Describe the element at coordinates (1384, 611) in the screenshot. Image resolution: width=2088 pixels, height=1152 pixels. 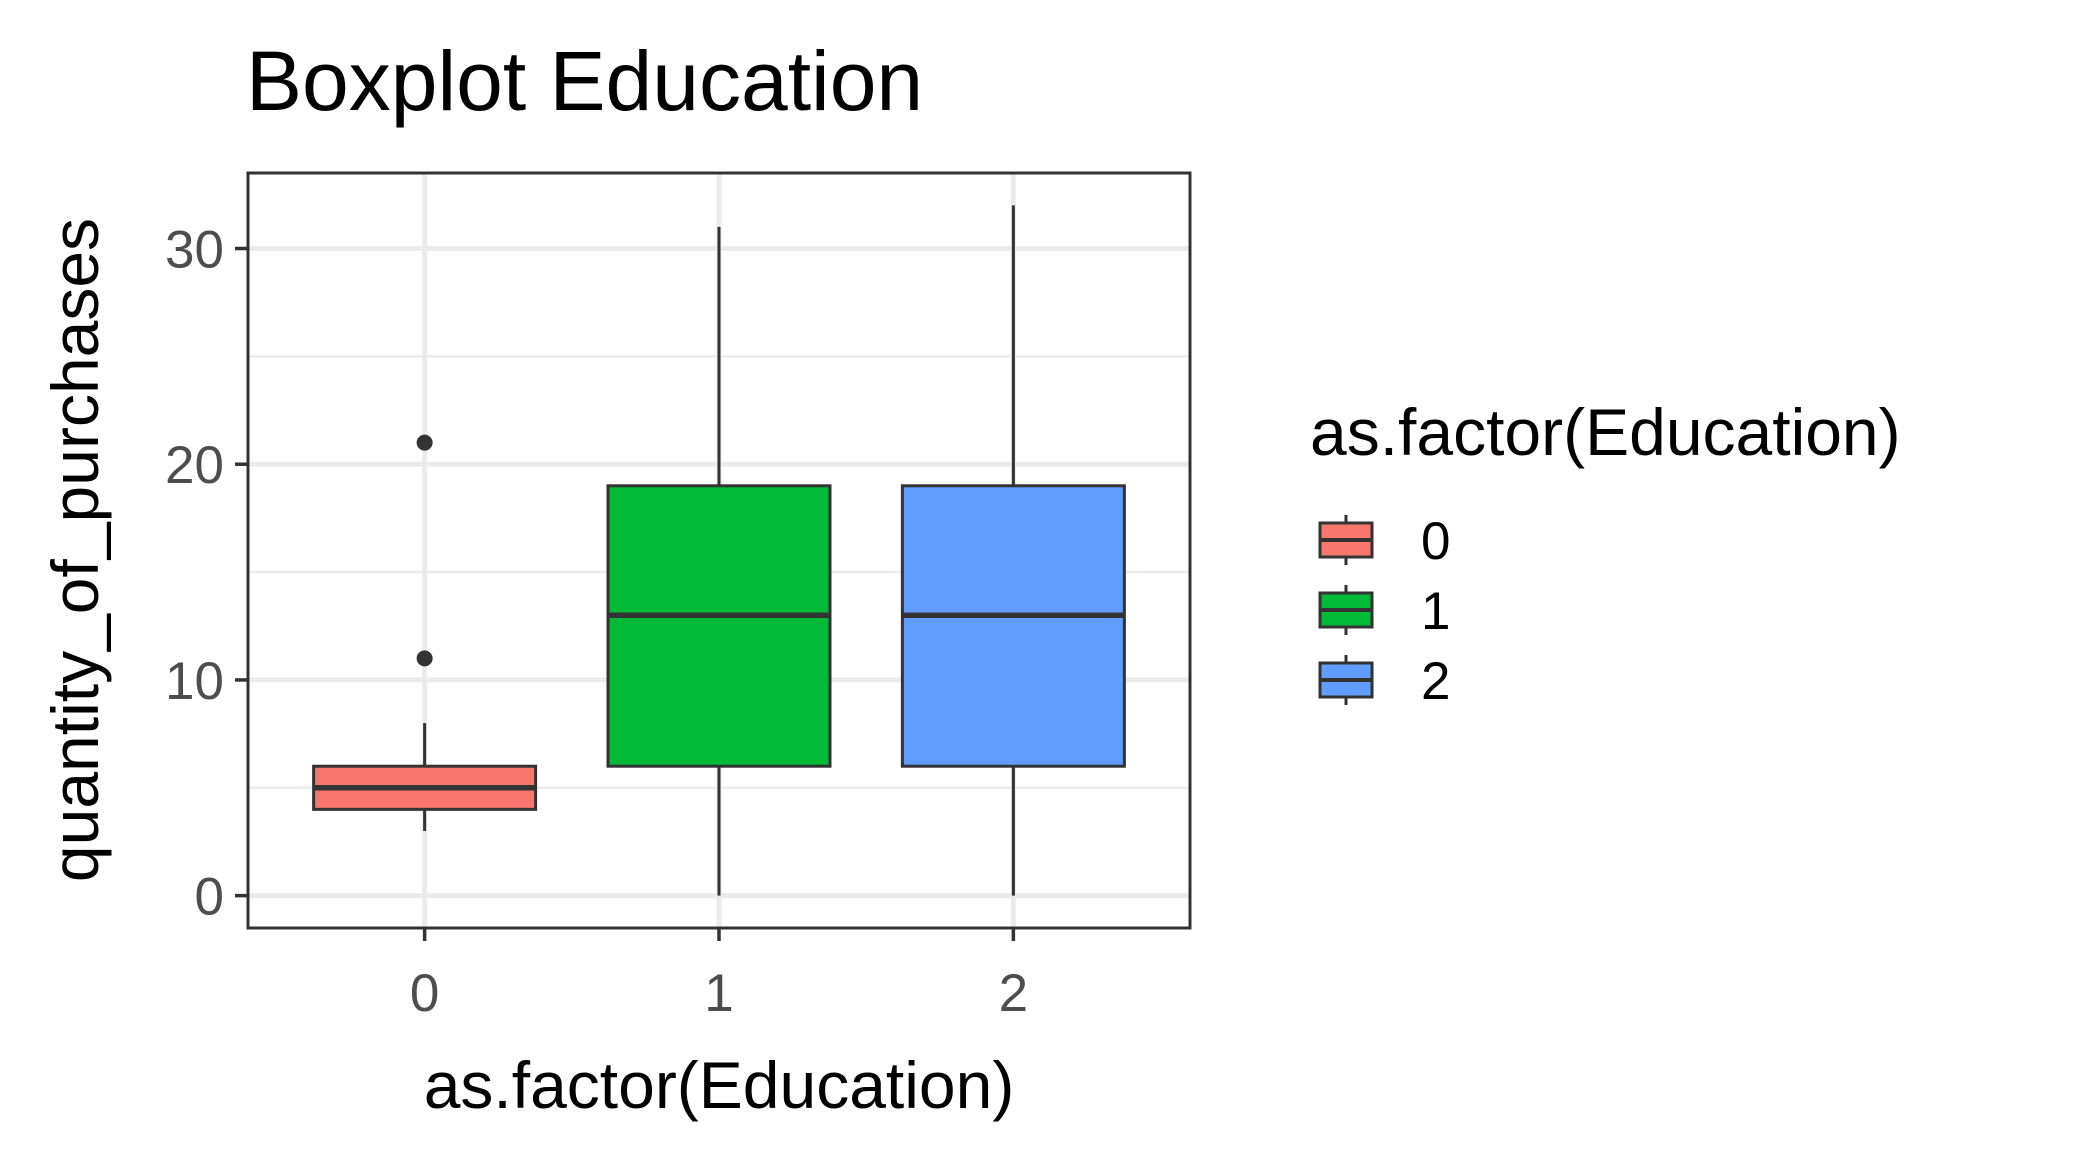
I see `legend-item-1: 1` at that location.